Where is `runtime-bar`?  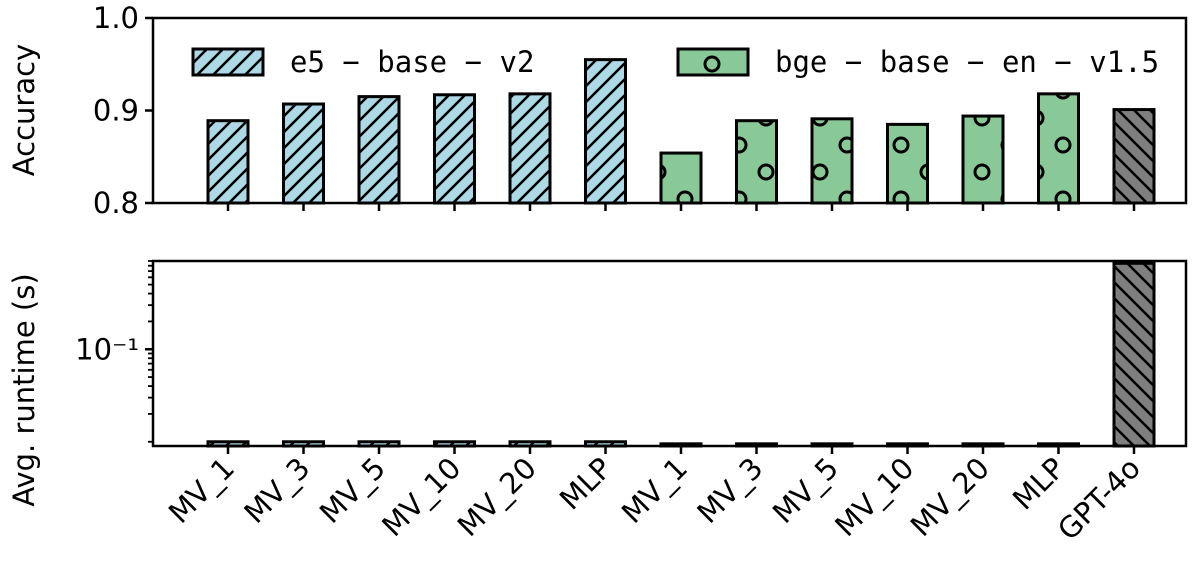
runtime-bar is located at coordinates (1134, 354).